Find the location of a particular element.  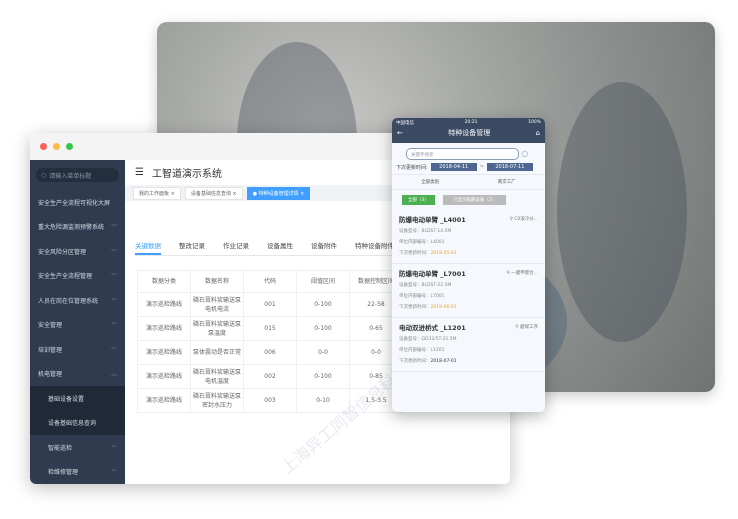

keyword-search-input: 关键字搜索 is located at coordinates (462, 154).